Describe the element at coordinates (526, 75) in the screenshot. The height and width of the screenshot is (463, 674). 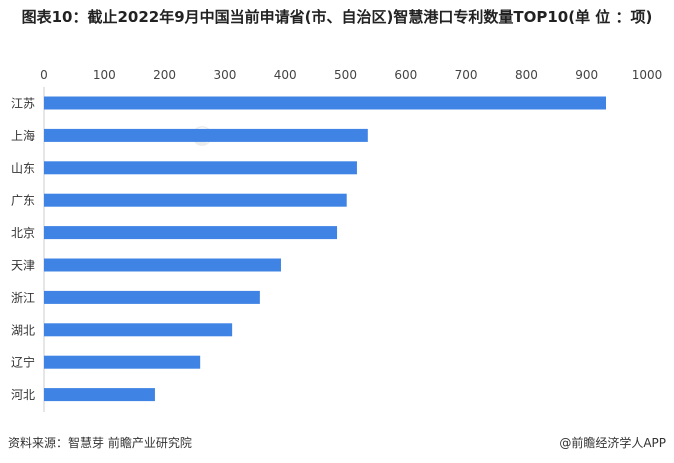
I see `x-tick-label: 800` at that location.